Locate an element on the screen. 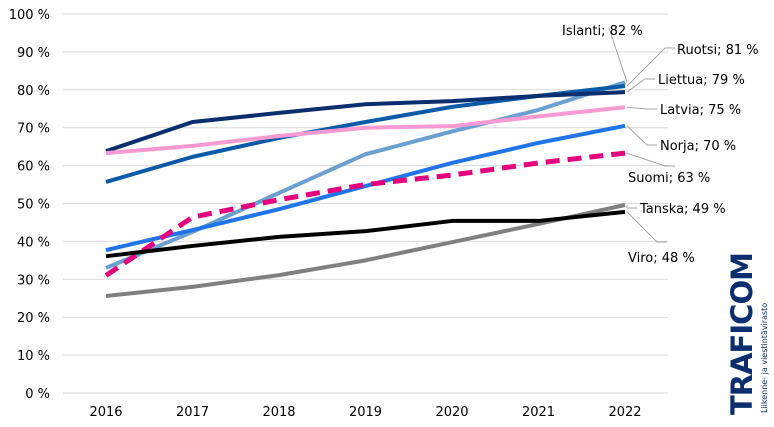 This screenshot has width=774, height=427. x-tick-label: 2021 is located at coordinates (538, 412).